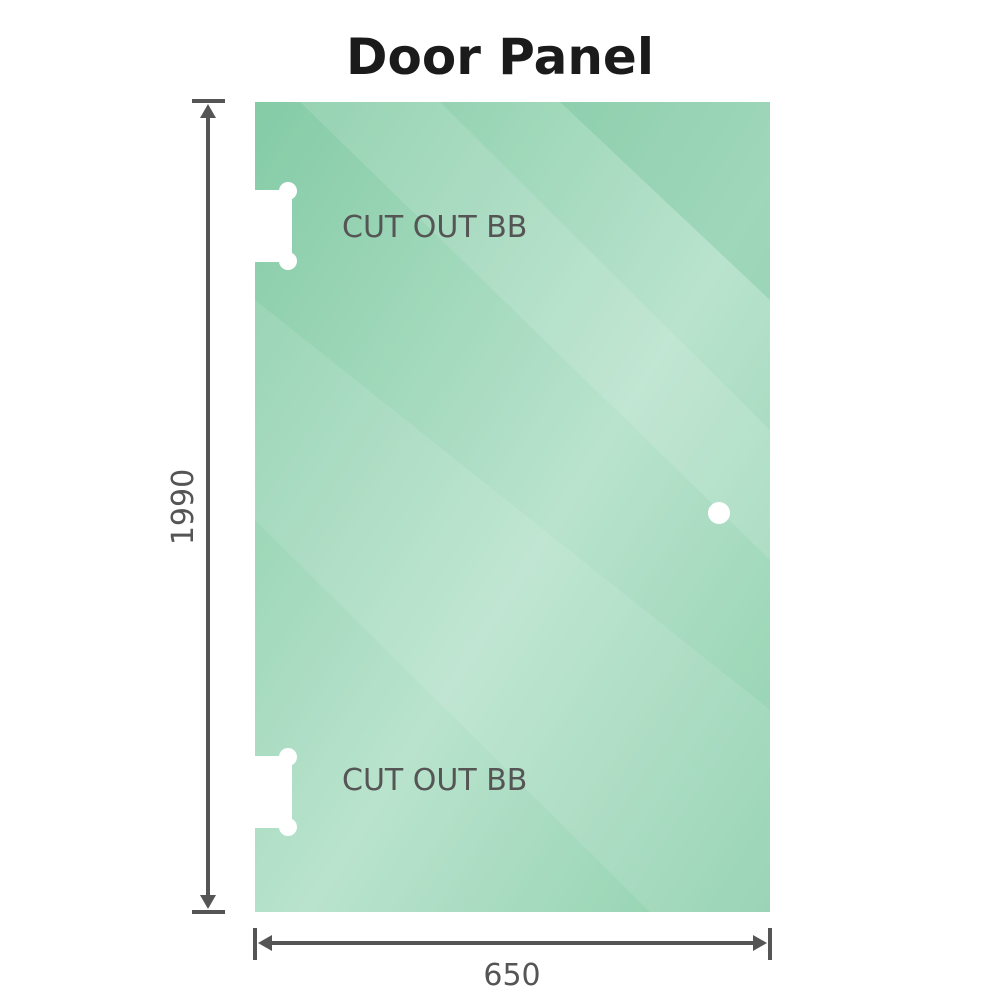  I want to click on cutout-label-top: CUT OUT BB, so click(434, 227).